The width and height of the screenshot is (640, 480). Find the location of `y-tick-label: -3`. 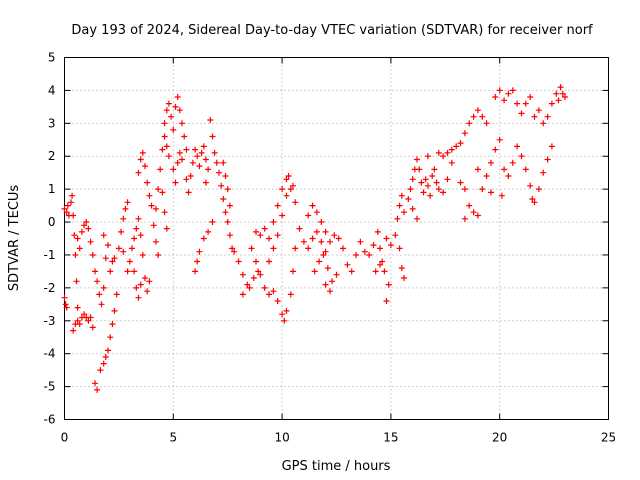

y-tick-label: -3 is located at coordinates (50, 321).